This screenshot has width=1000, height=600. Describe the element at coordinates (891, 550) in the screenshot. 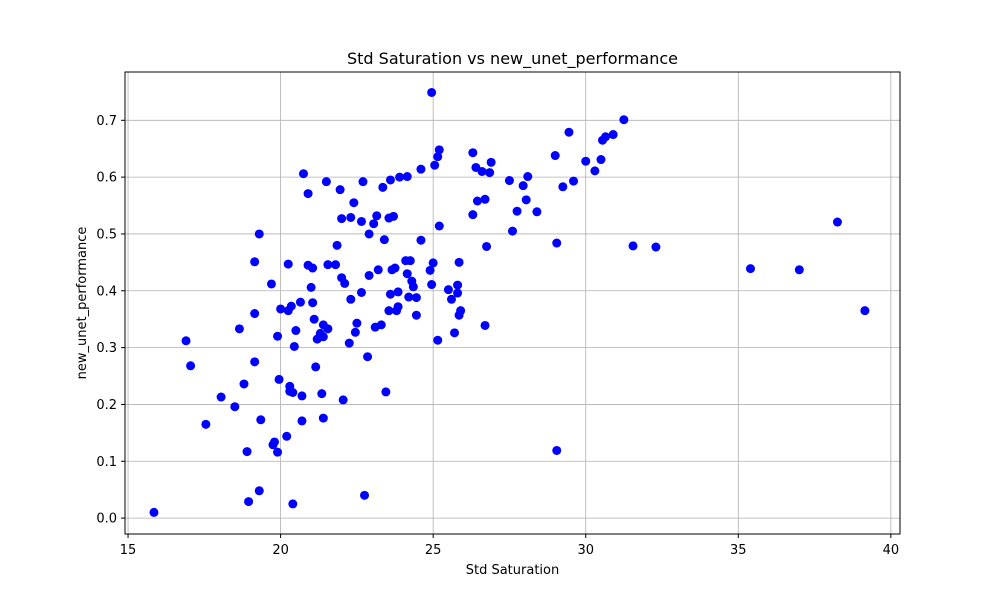

I see `x-tick-label: 40` at that location.